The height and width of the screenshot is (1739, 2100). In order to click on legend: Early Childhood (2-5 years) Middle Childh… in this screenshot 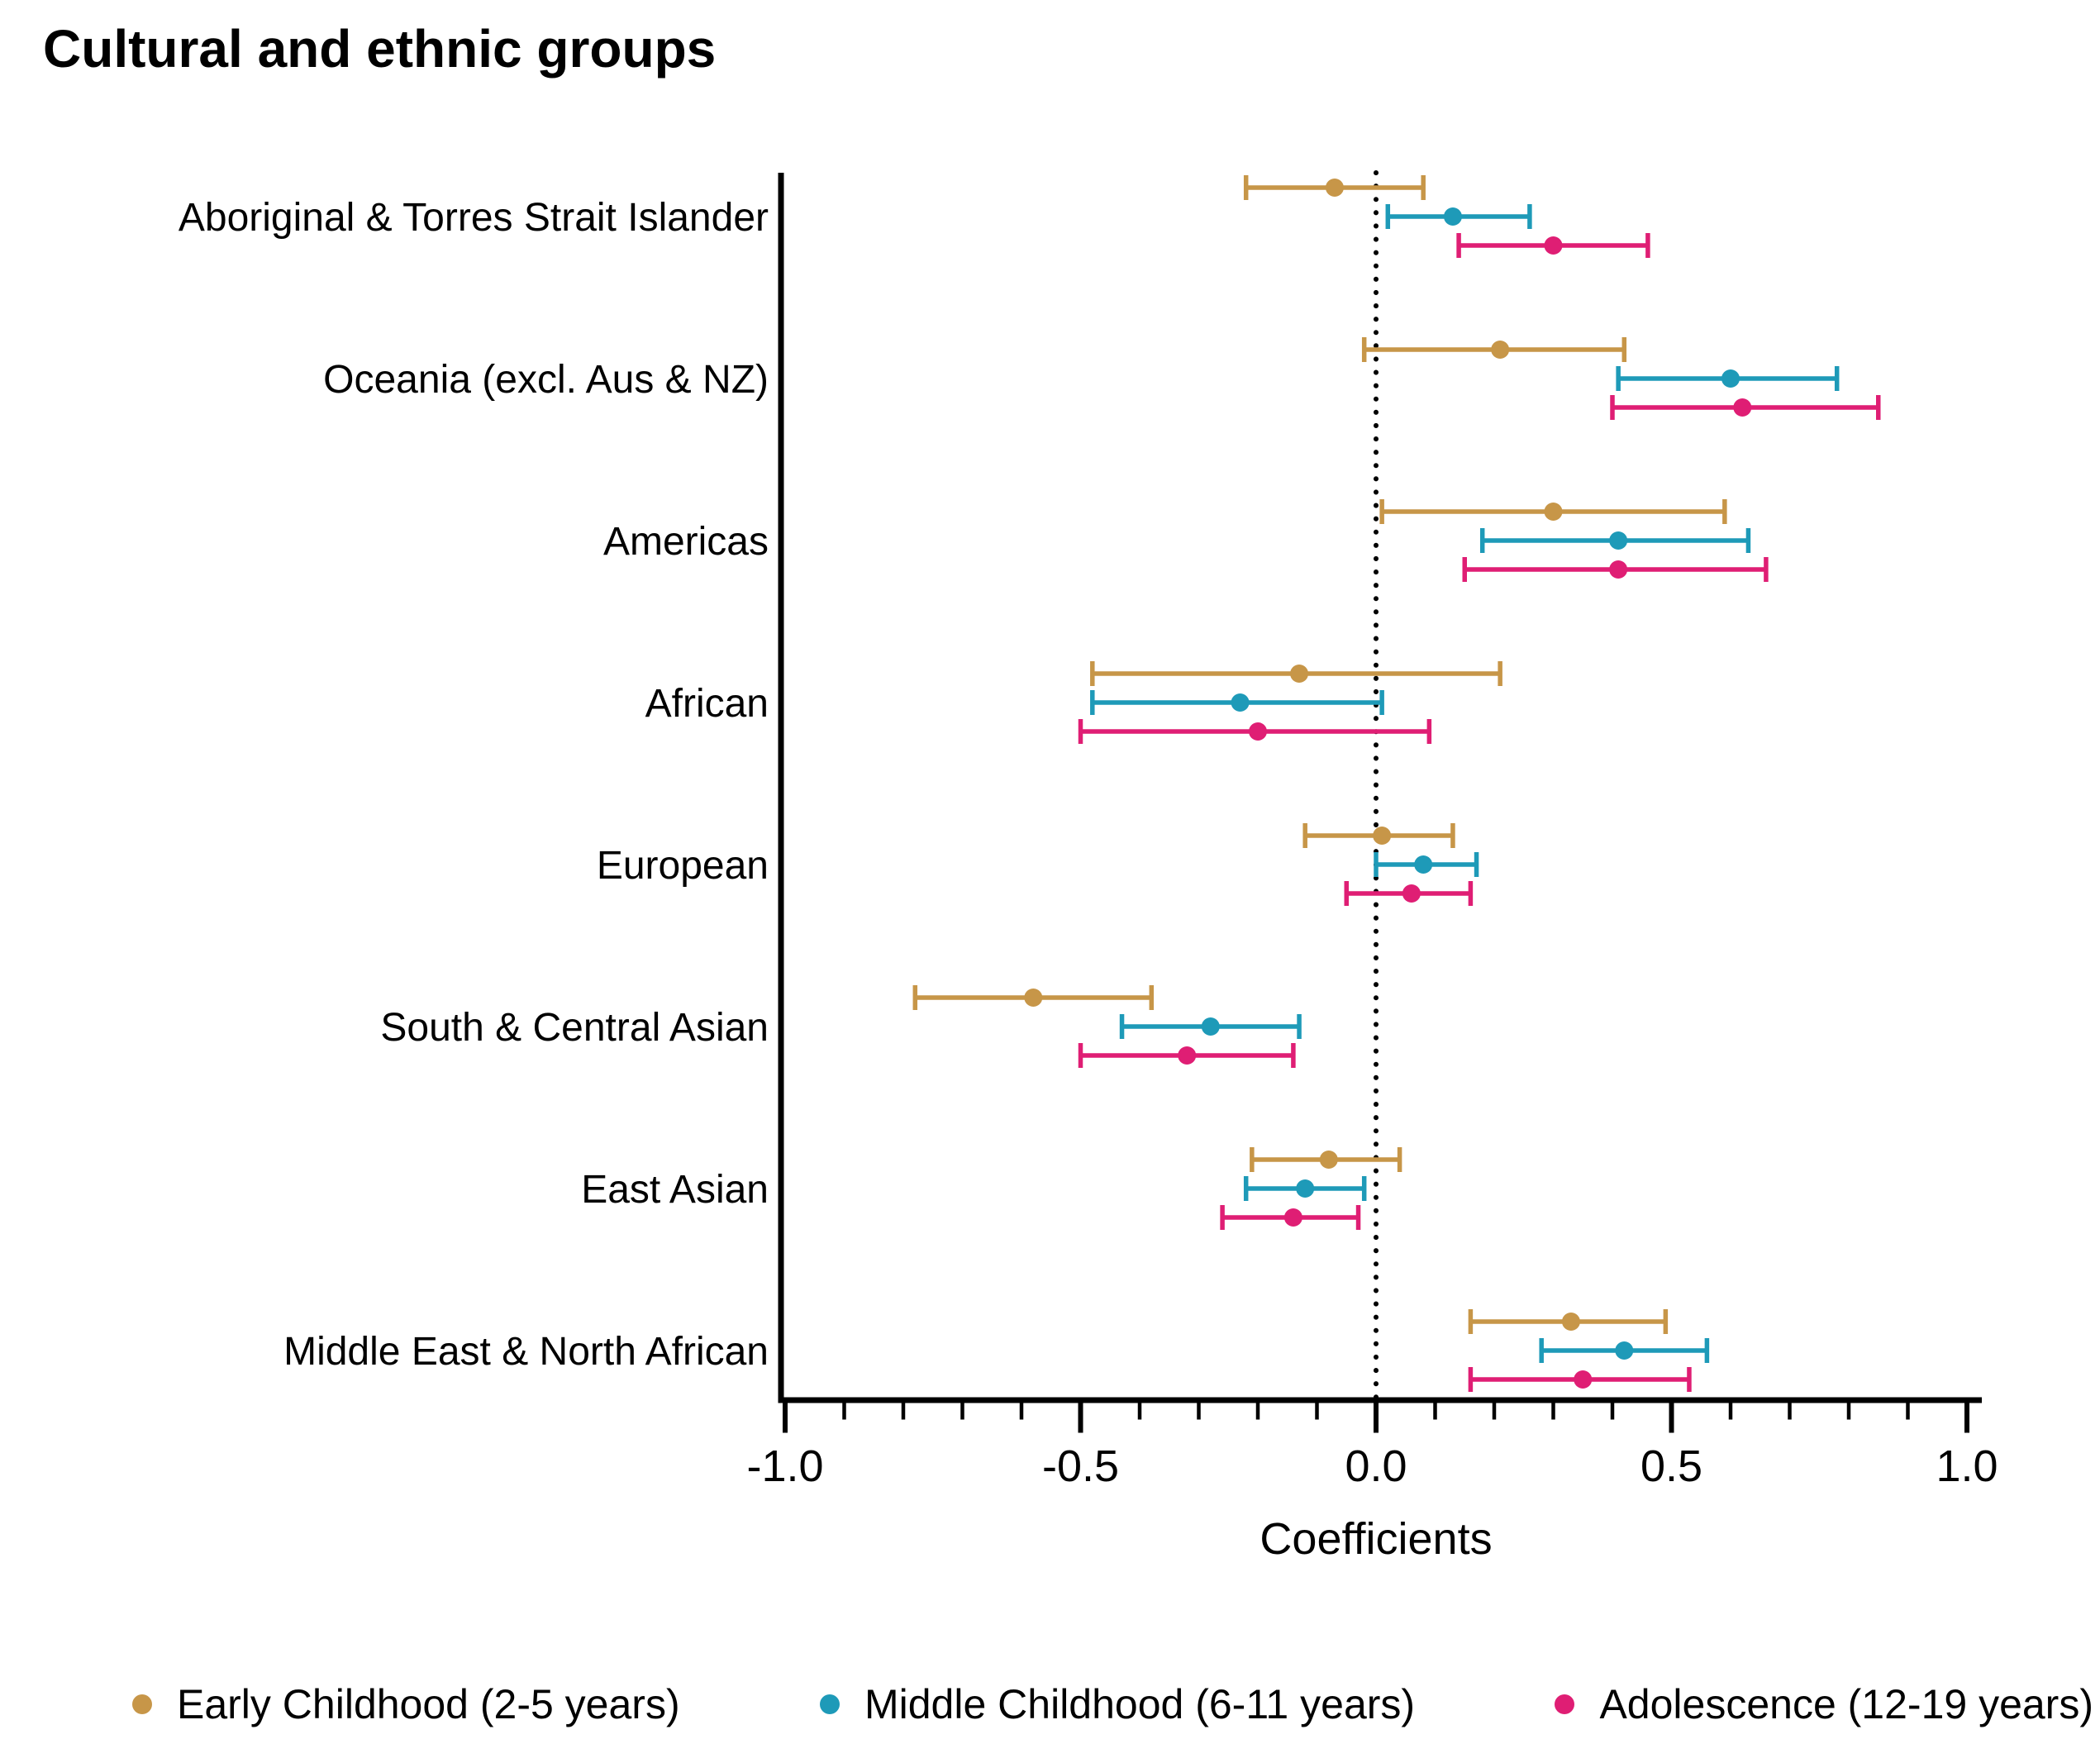, I will do `click(1112, 1704)`.